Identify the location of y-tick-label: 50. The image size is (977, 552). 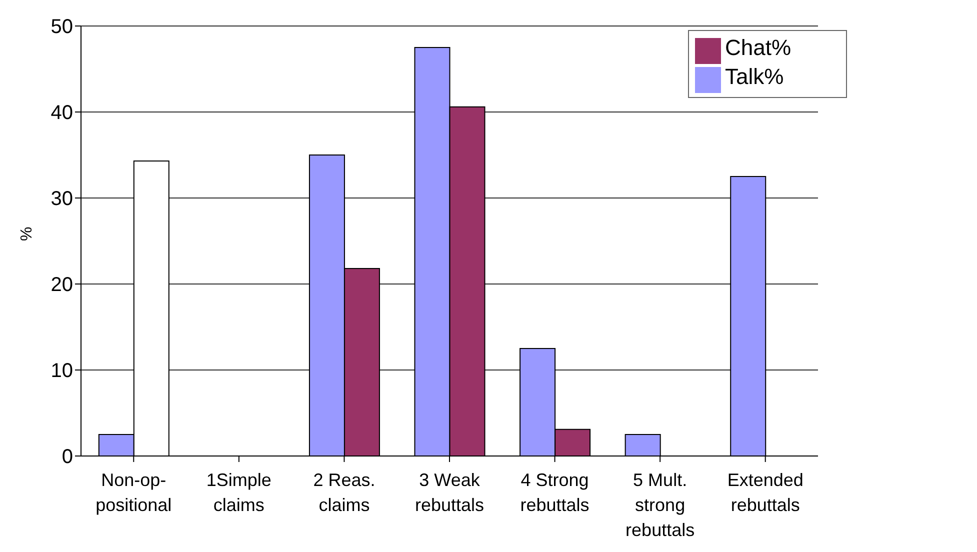
(61, 27).